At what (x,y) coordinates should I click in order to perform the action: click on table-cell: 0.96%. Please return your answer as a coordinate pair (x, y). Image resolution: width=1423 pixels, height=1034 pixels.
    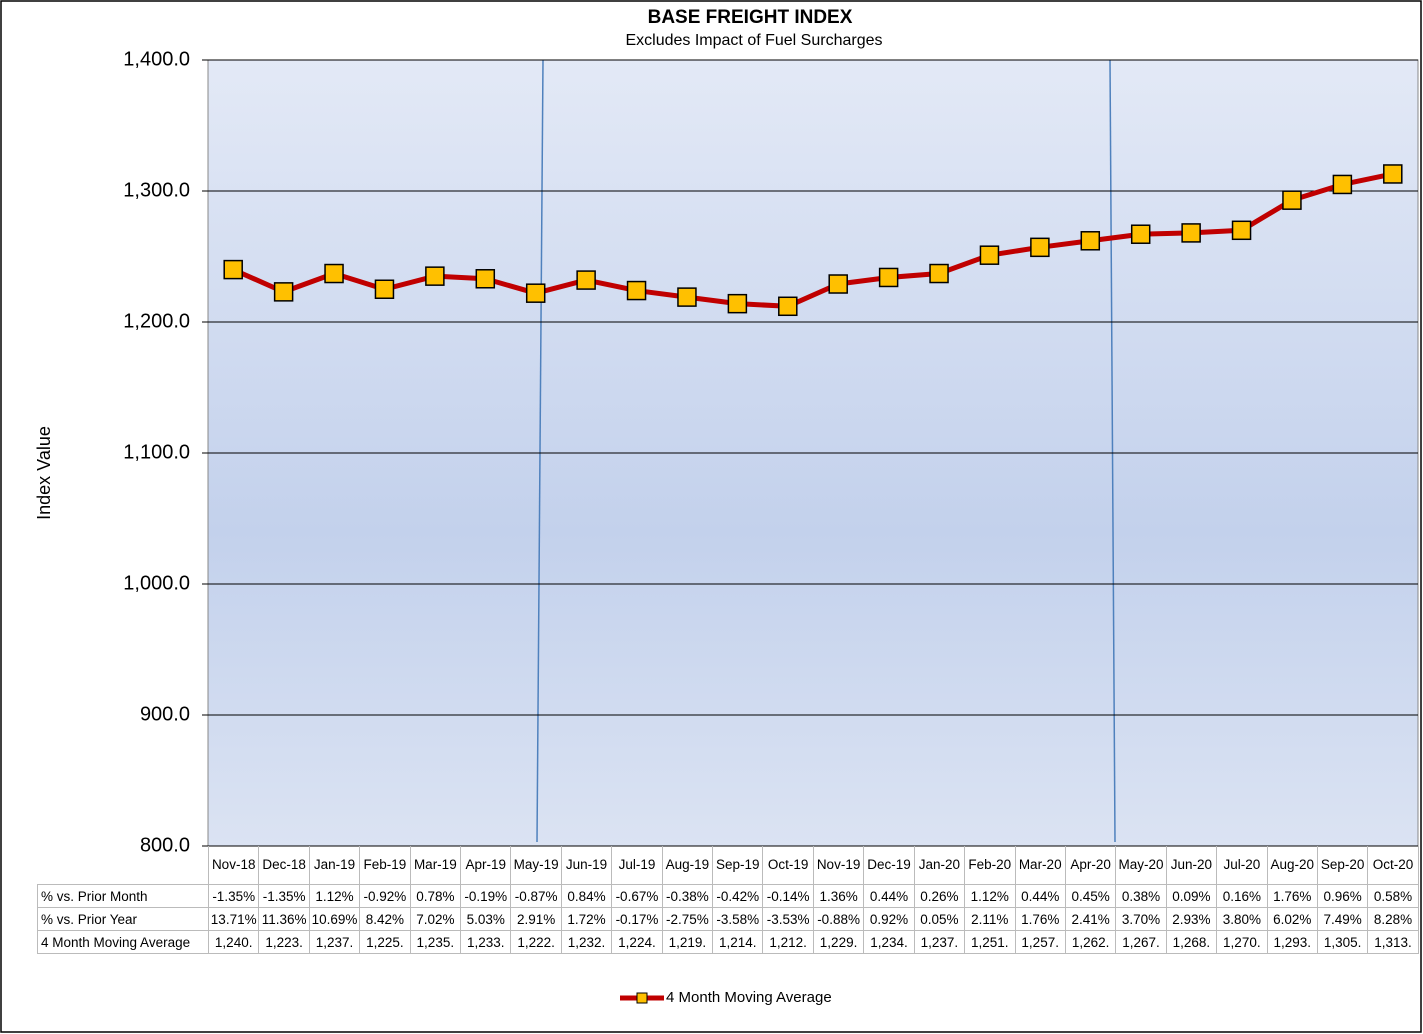
    Looking at the image, I should click on (1342, 896).